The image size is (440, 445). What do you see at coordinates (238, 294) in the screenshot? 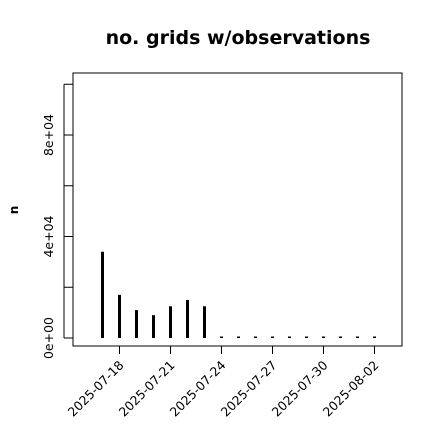
I see `bars` at bounding box center [238, 294].